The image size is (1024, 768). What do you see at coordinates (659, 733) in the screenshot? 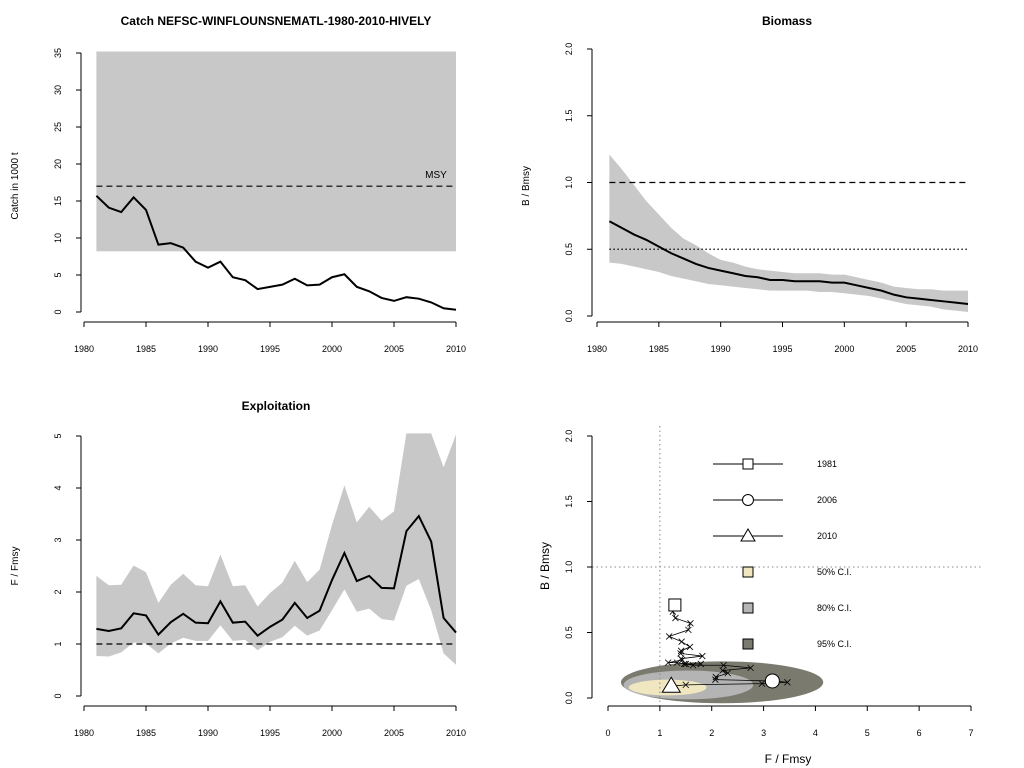
I see `x-tick-label: 1` at bounding box center [659, 733].